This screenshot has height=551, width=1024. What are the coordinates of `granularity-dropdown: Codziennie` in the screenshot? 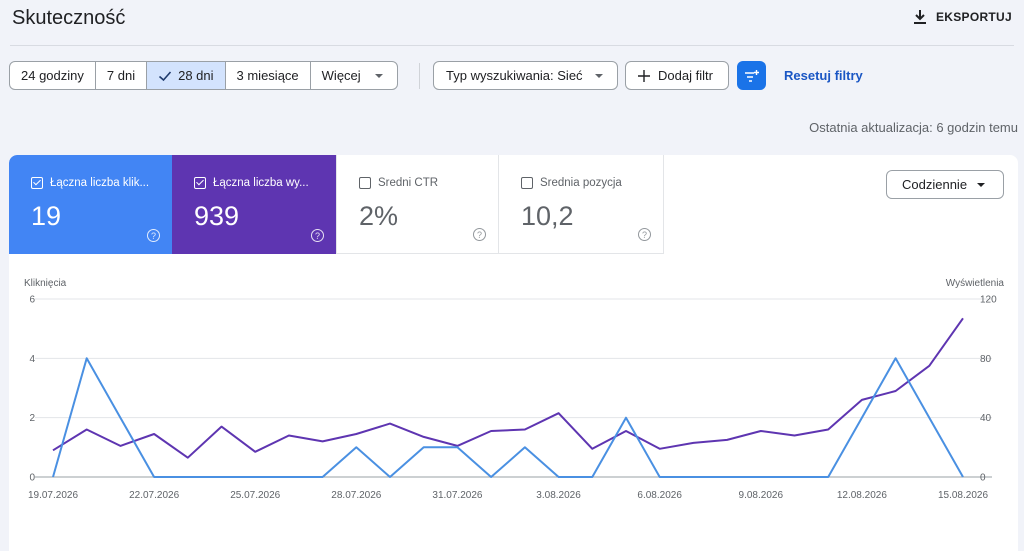 It's located at (945, 184).